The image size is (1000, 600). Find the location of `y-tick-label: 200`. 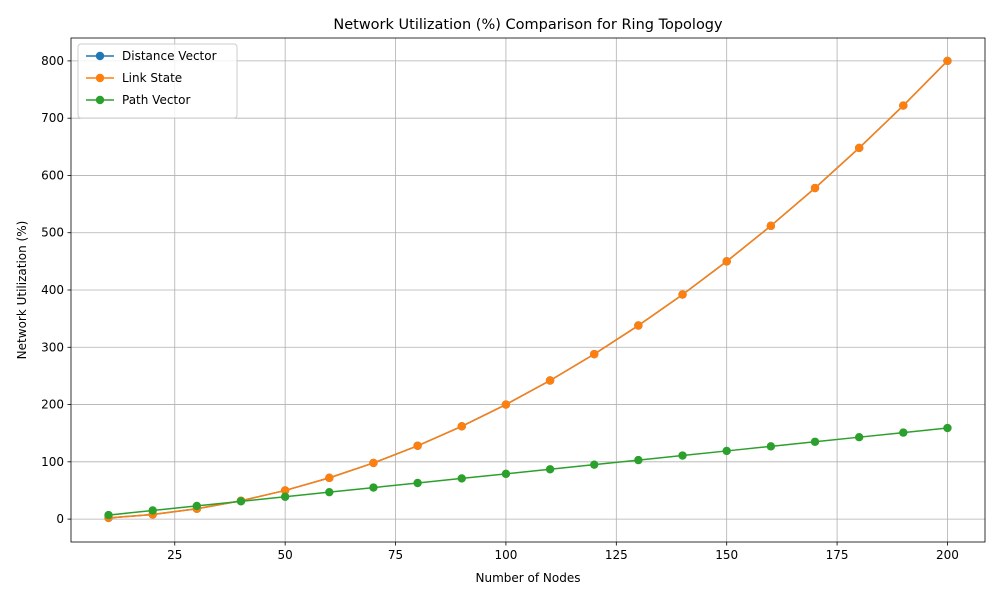

y-tick-label: 200 is located at coordinates (52, 405).